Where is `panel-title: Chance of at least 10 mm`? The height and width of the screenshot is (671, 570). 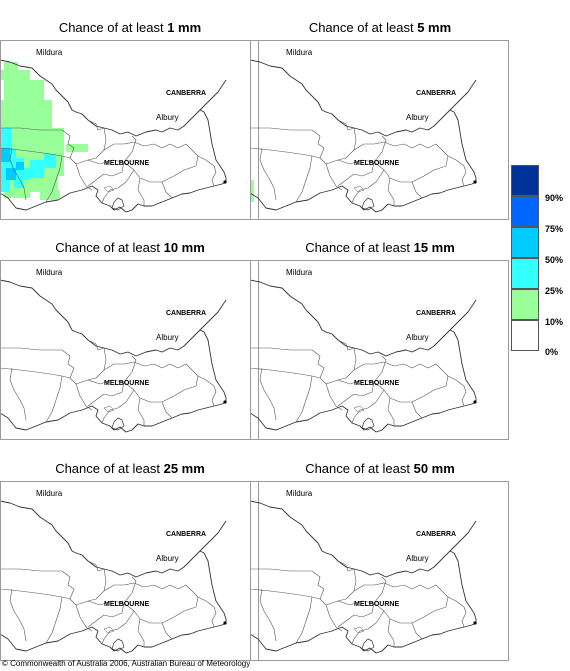
panel-title: Chance of at least 10 mm is located at coordinates (130, 247).